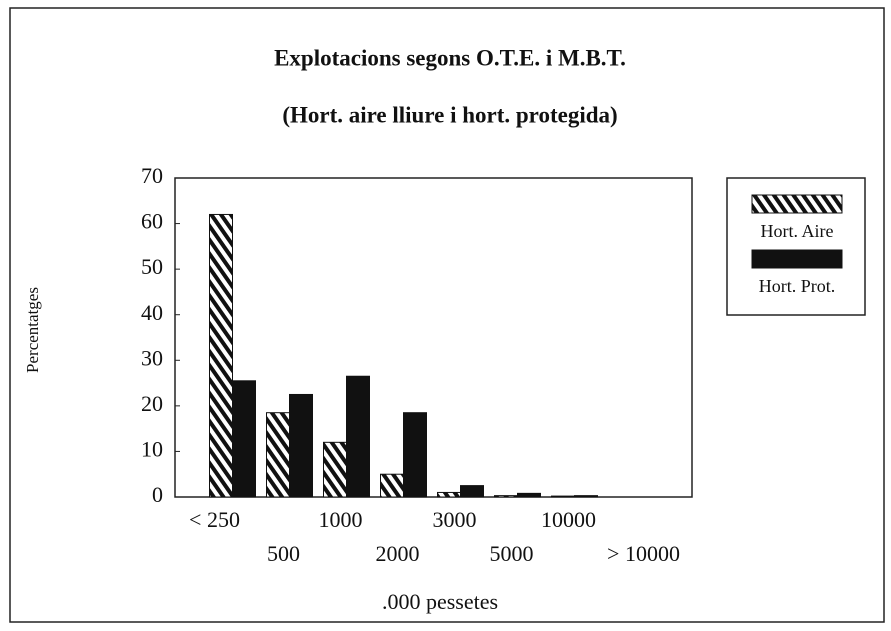 The image size is (891, 631). Describe the element at coordinates (449, 114) in the screenshot. I see `chart-subtitle: (Hort. aire lliure i hort. protegida)` at that location.